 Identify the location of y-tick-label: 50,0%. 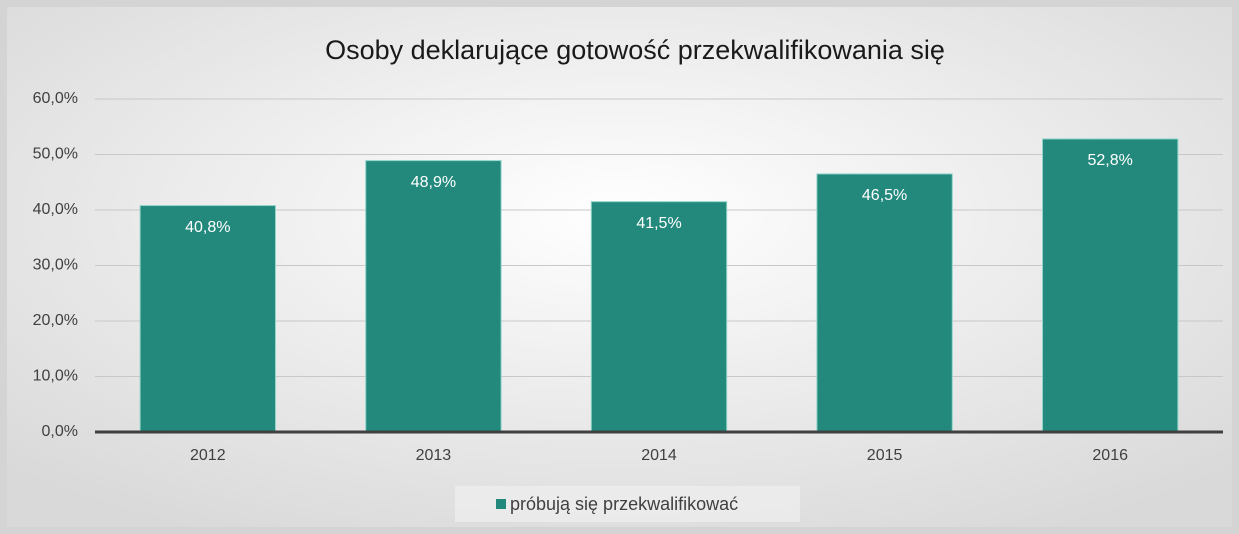
(55, 154).